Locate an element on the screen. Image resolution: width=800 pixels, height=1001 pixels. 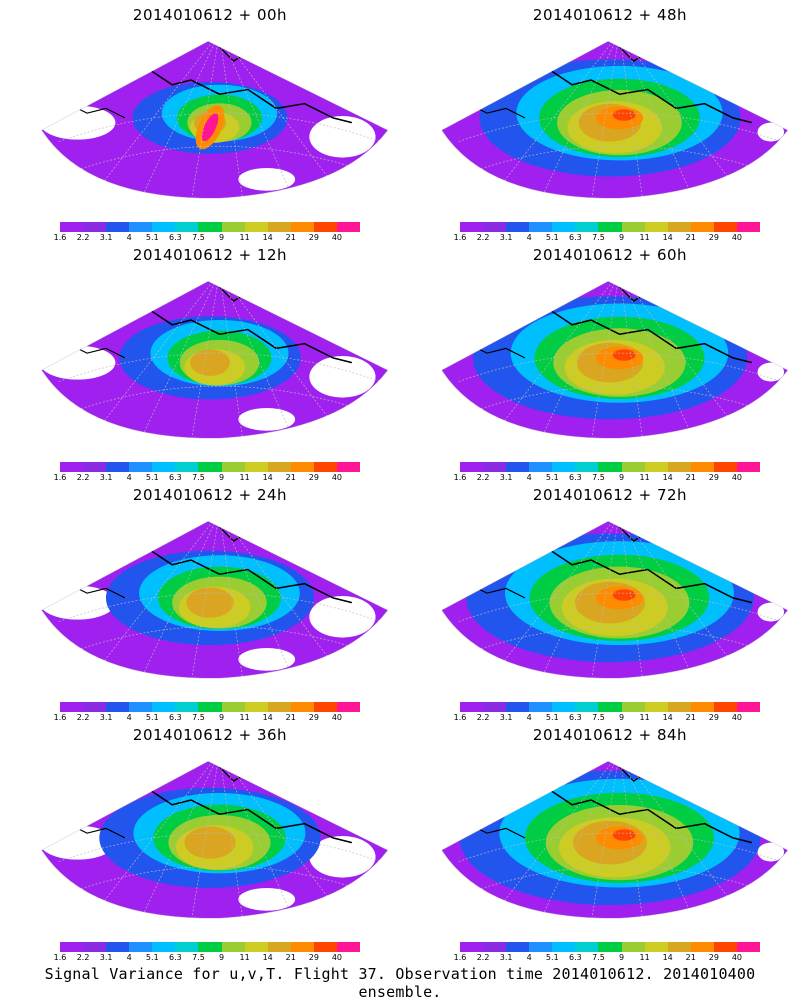
panel-title: 2014010612 + 60h is located at coordinates (610, 255).